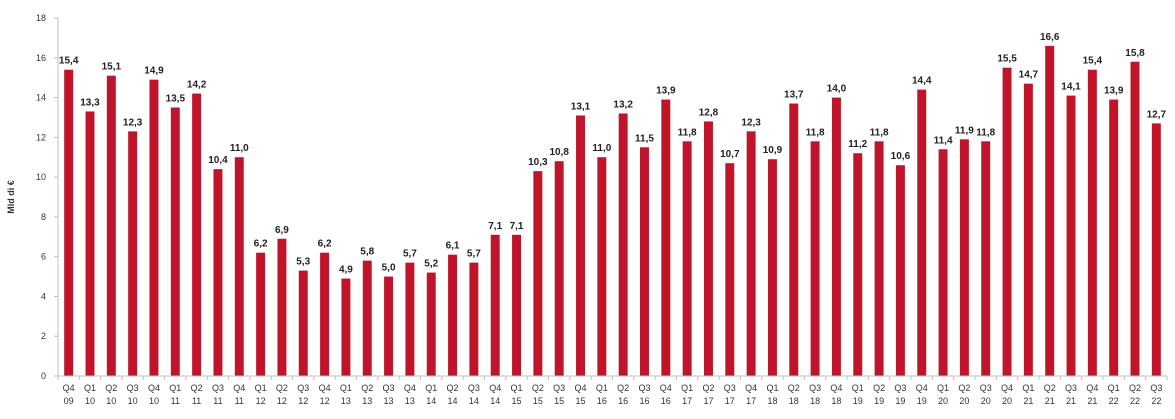 The image size is (1175, 419). What do you see at coordinates (857, 144) in the screenshot?
I see `bar-value-label: 11,2` at bounding box center [857, 144].